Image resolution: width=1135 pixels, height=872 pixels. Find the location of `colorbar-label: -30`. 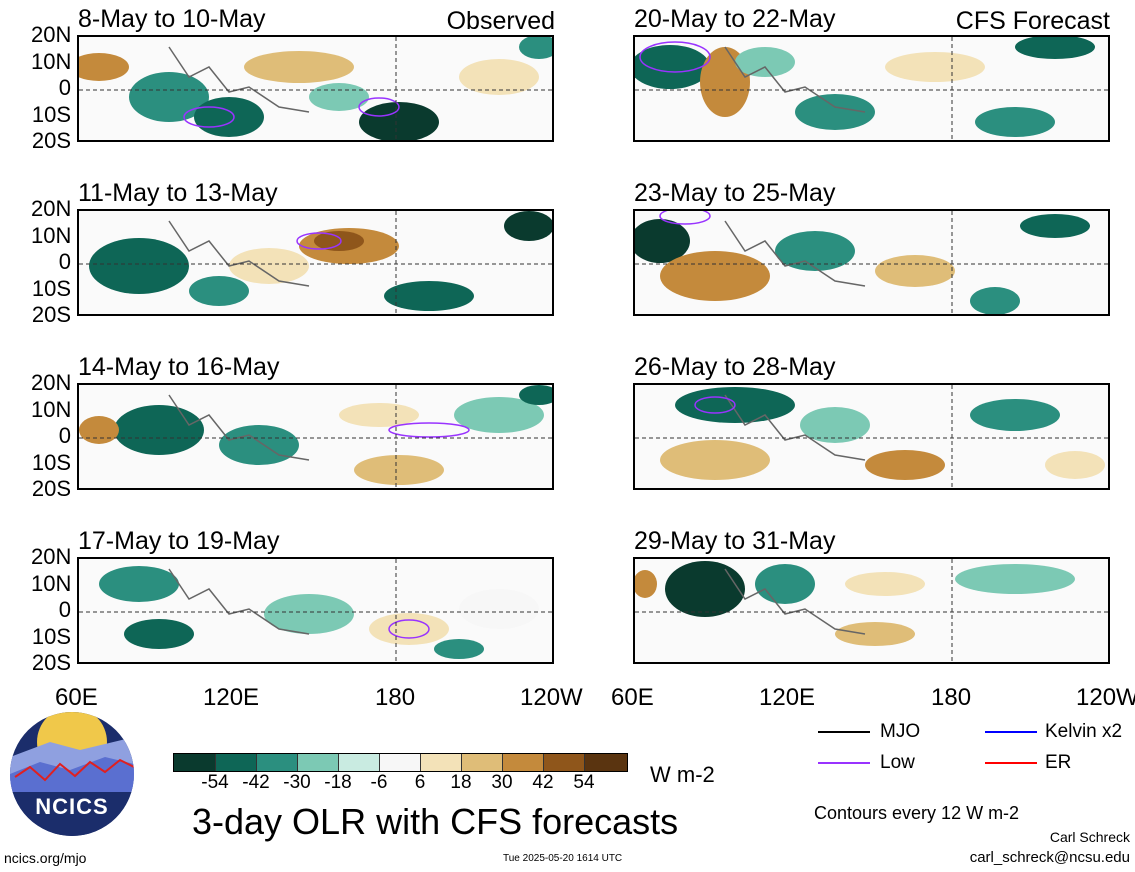

colorbar-label: -30 is located at coordinates (297, 782).